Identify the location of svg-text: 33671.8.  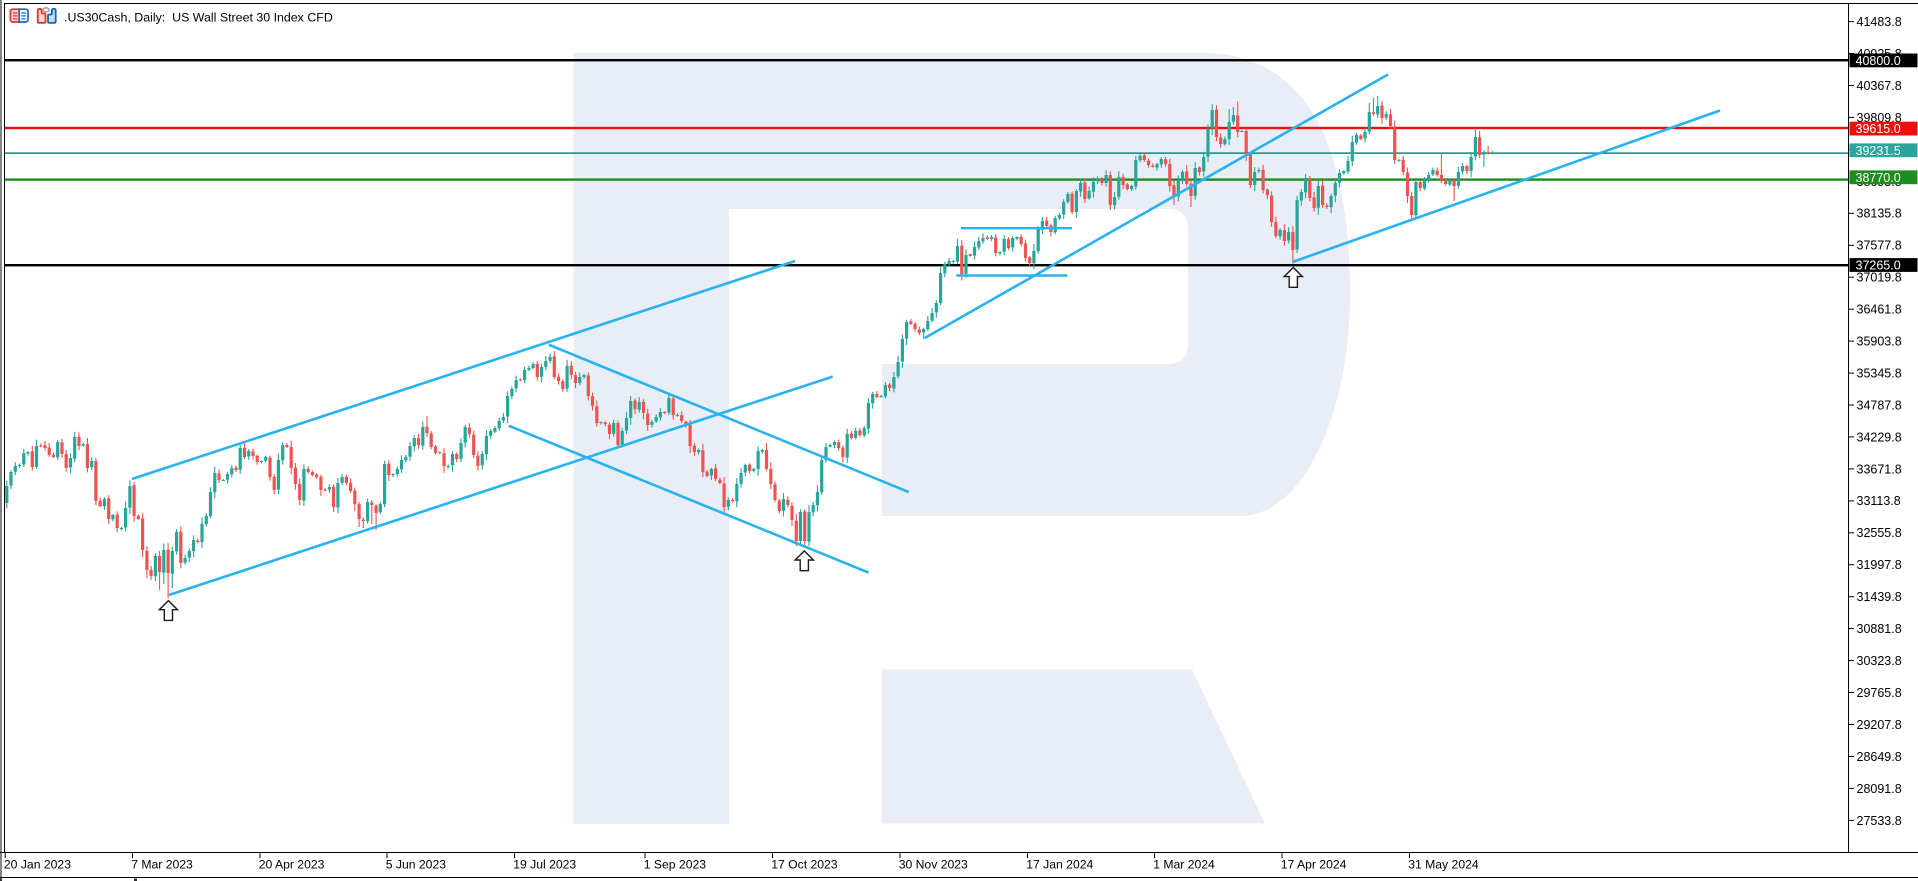
(1879, 469).